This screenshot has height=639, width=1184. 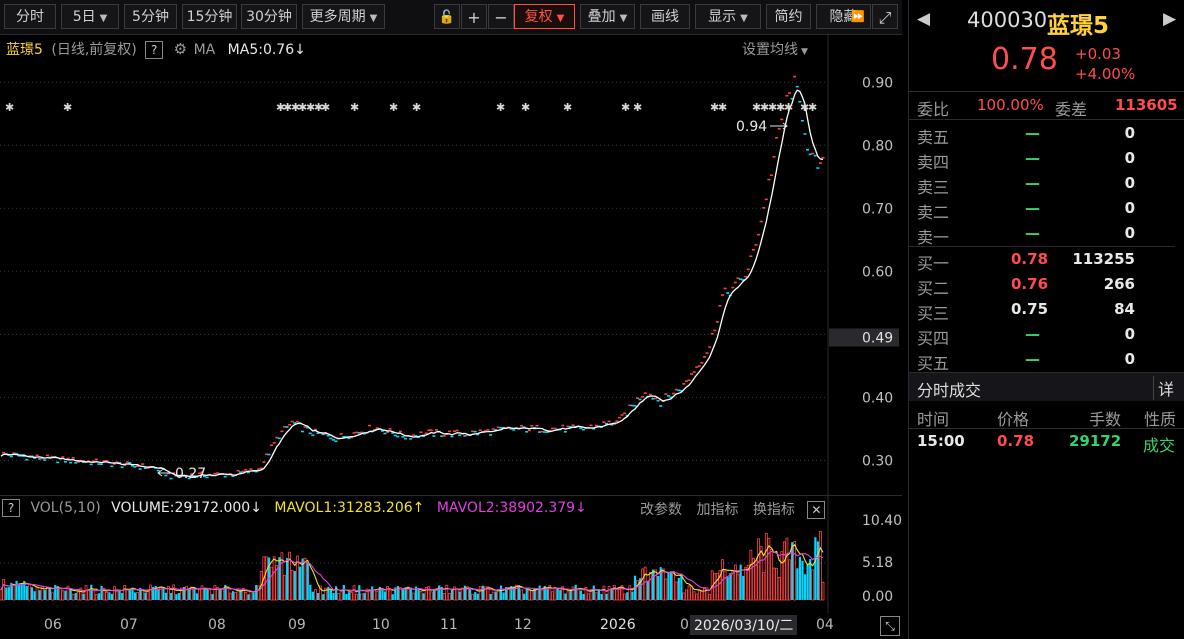 What do you see at coordinates (451, 554) in the screenshot?
I see `volume-chart: 10.40 5.18 0.00` at bounding box center [451, 554].